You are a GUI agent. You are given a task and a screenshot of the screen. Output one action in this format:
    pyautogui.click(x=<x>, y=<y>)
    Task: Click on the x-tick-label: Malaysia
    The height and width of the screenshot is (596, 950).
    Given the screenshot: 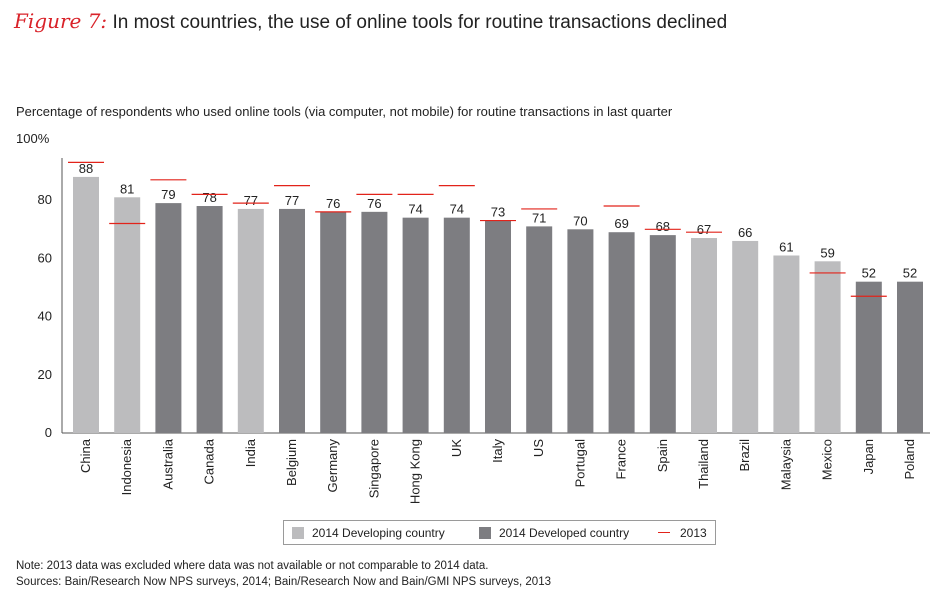 What is the action you would take?
    pyautogui.click(x=785, y=464)
    